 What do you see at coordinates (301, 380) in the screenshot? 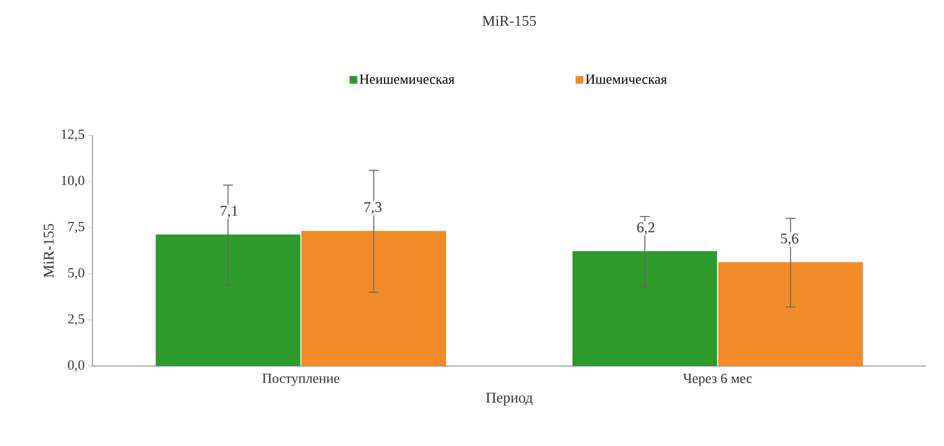
I see `x-tick-label: Поступление` at bounding box center [301, 380].